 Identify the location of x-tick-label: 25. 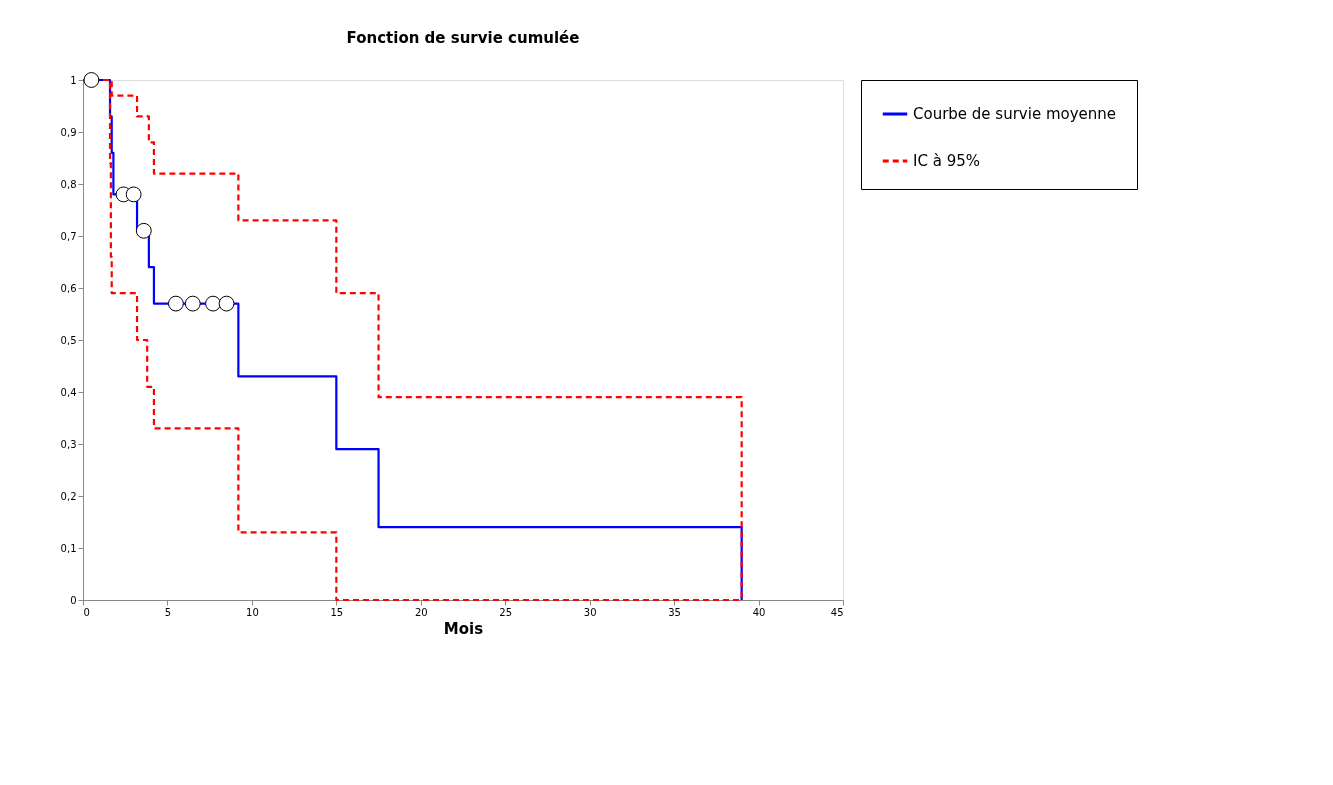
(506, 612).